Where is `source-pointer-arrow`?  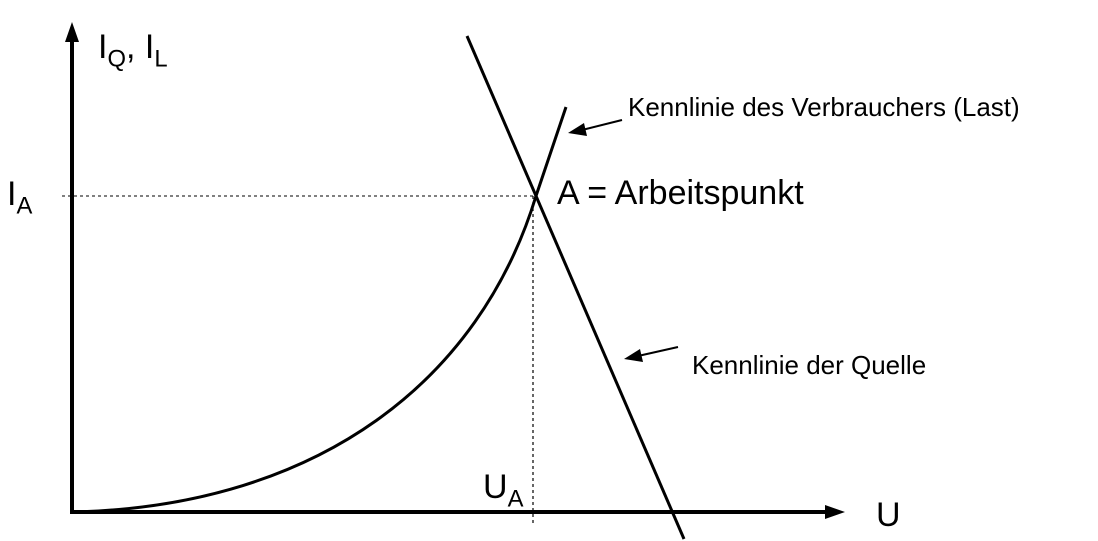 source-pointer-arrow is located at coordinates (658, 351).